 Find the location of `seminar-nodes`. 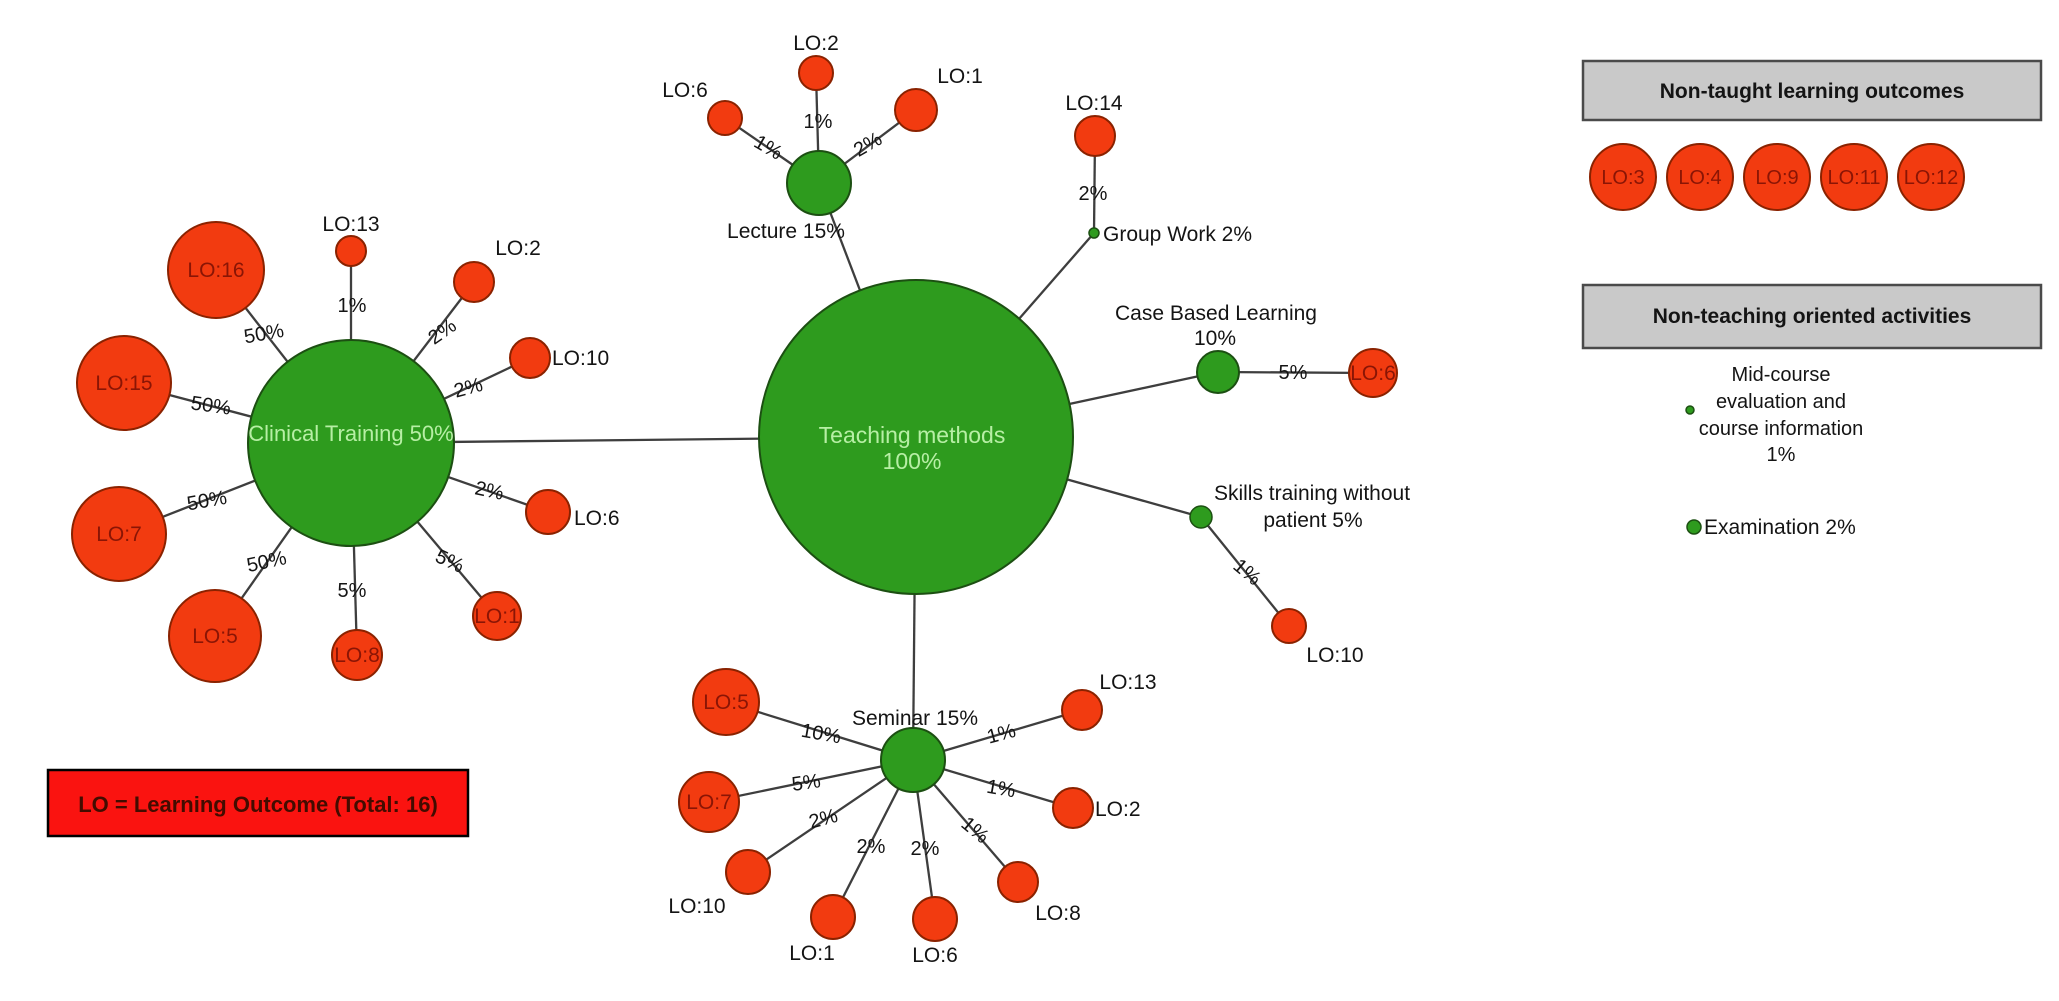

seminar-nodes is located at coordinates (890, 805).